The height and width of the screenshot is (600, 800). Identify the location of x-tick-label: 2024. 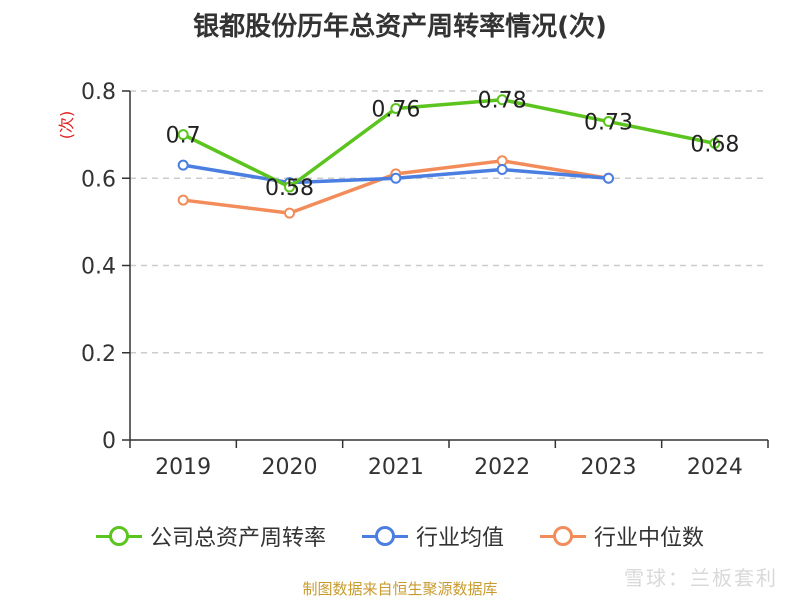
(715, 467).